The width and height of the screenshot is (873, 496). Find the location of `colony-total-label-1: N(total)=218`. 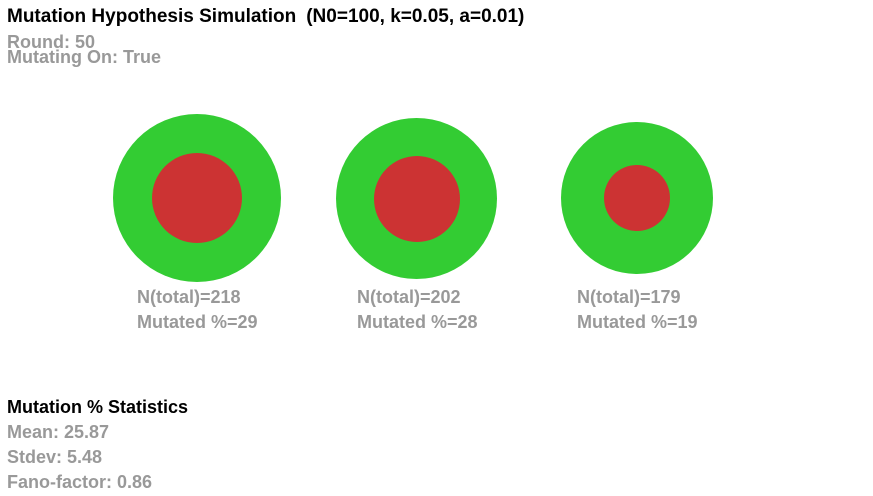

colony-total-label-1: N(total)=218 is located at coordinates (189, 297).